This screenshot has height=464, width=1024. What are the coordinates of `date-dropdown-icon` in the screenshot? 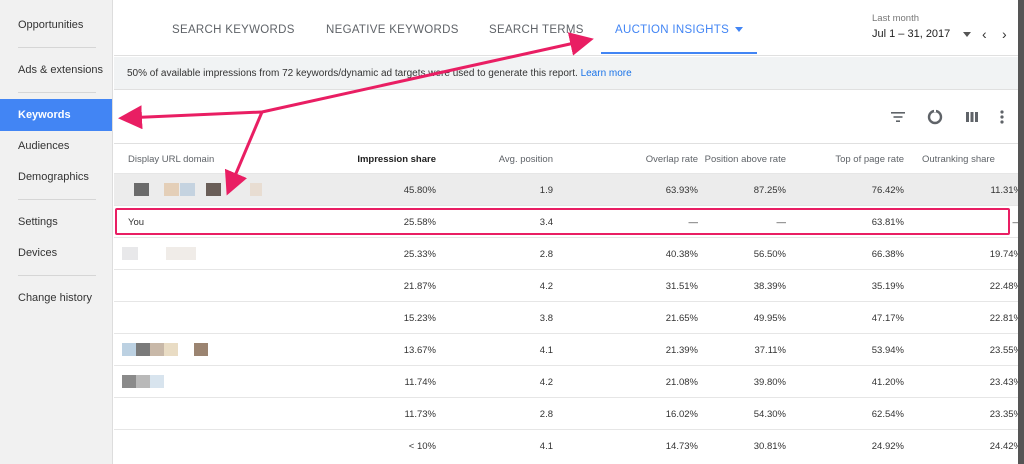 It's located at (967, 34).